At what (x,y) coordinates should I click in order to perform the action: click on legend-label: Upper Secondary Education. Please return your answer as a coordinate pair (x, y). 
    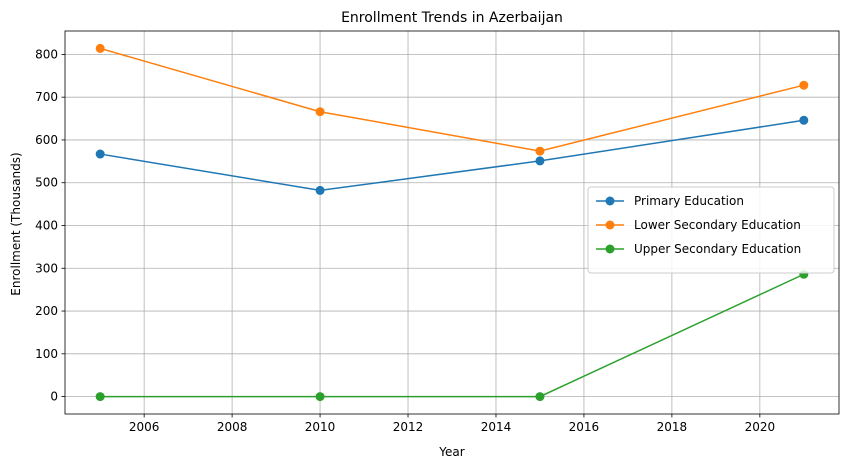
    Looking at the image, I should click on (717, 249).